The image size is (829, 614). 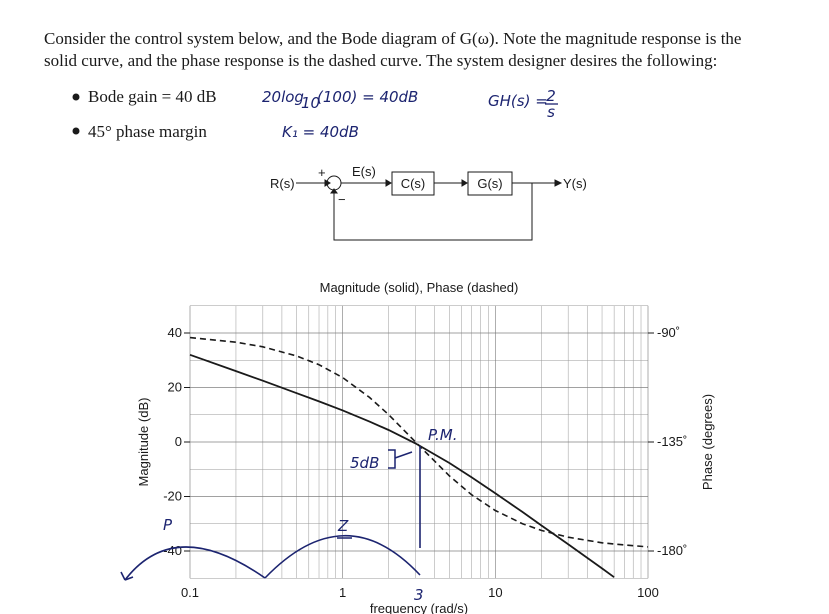 I want to click on y2-tick-label: -180˚, so click(x=672, y=550).